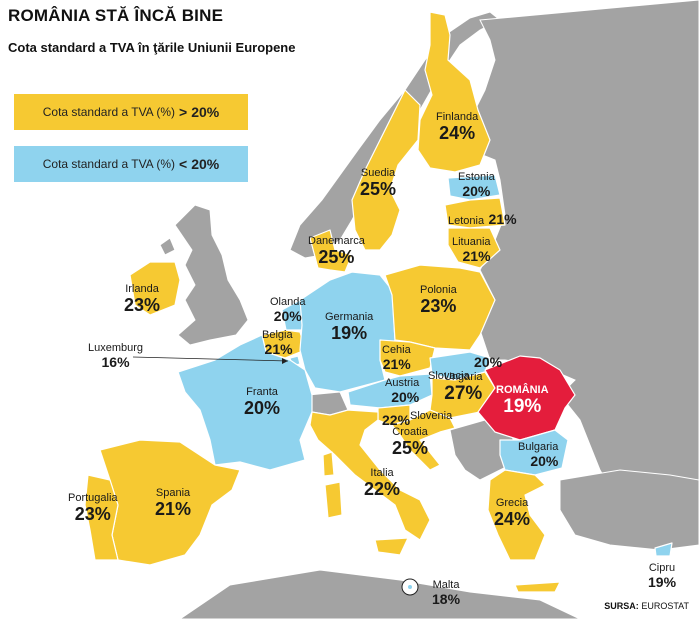  What do you see at coordinates (402, 391) in the screenshot?
I see `label-austria: Austria 20%` at bounding box center [402, 391].